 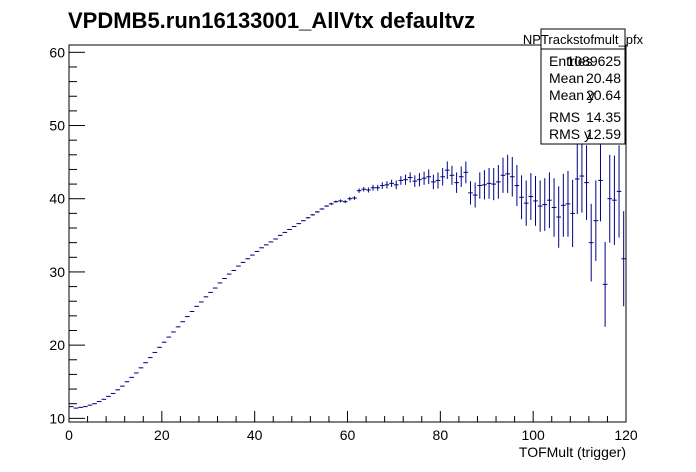 What do you see at coordinates (57, 418) in the screenshot?
I see `y-tick-label: 10` at bounding box center [57, 418].